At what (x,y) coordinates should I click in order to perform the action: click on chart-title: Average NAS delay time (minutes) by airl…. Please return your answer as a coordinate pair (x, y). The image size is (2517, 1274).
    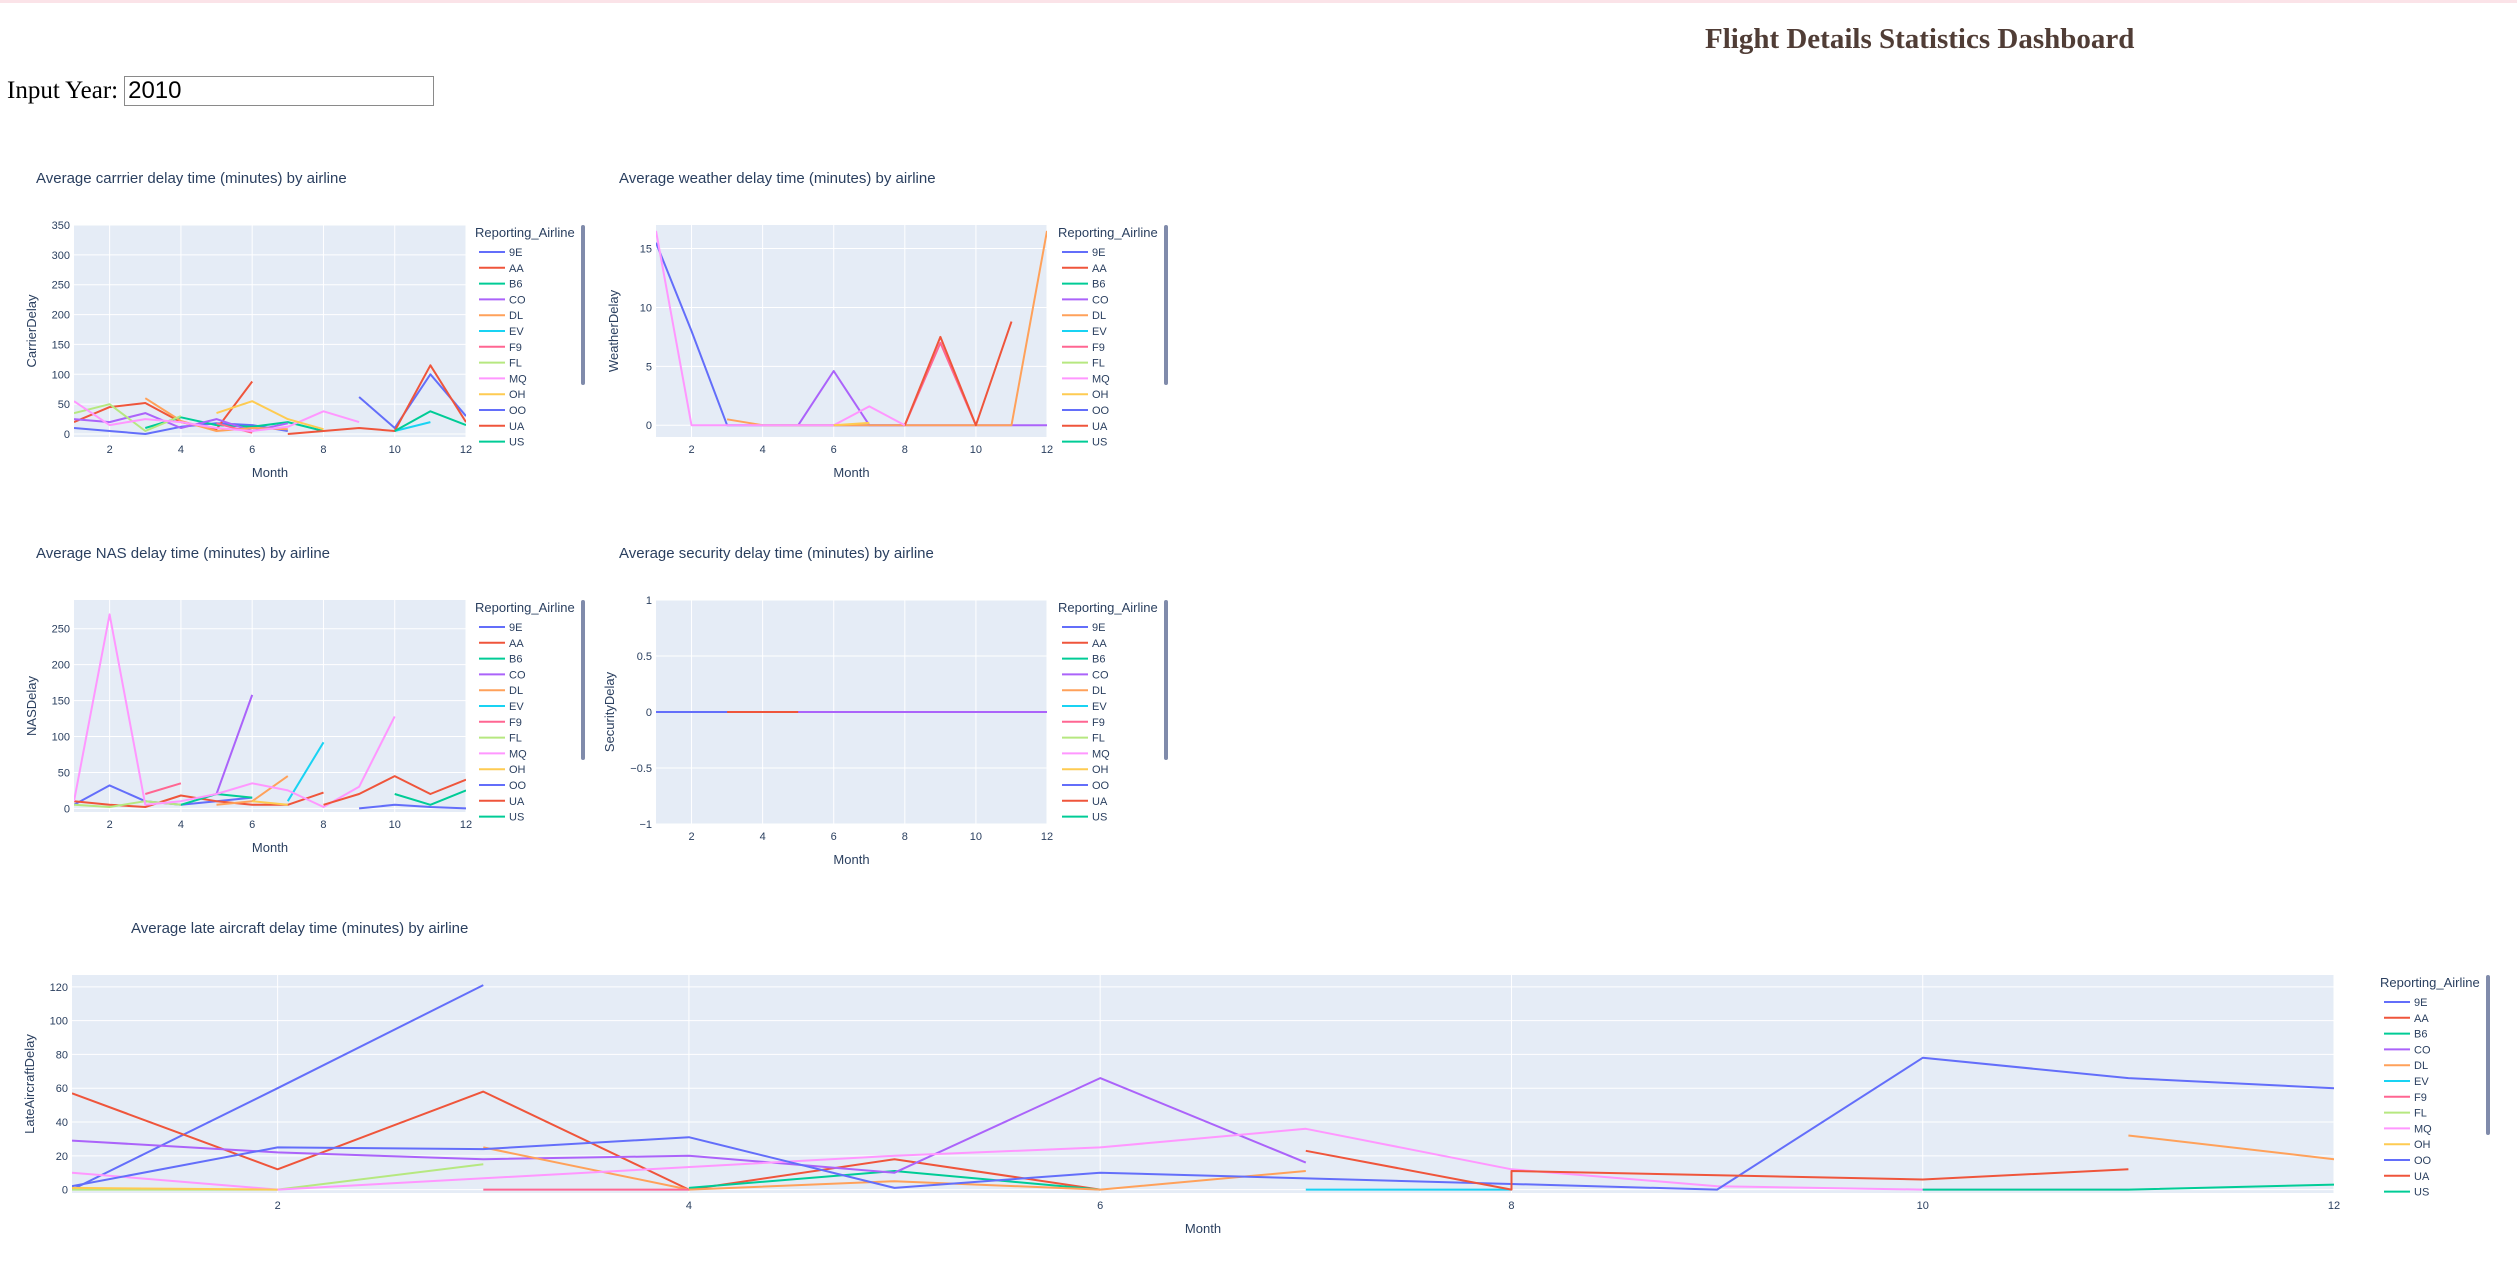
    Looking at the image, I should click on (183, 553).